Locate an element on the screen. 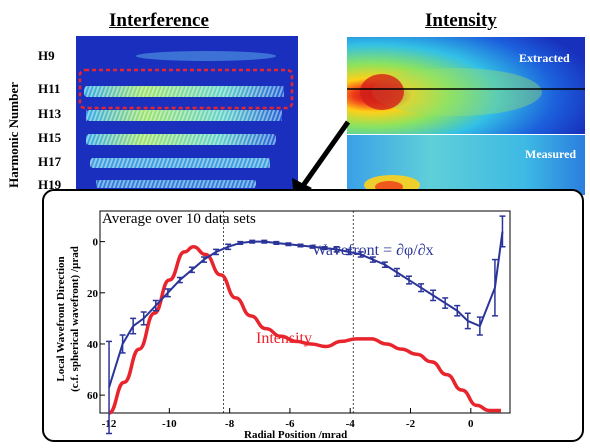 Image resolution: width=590 pixels, height=448 pixels. measured-heatmap is located at coordinates (466, 165).